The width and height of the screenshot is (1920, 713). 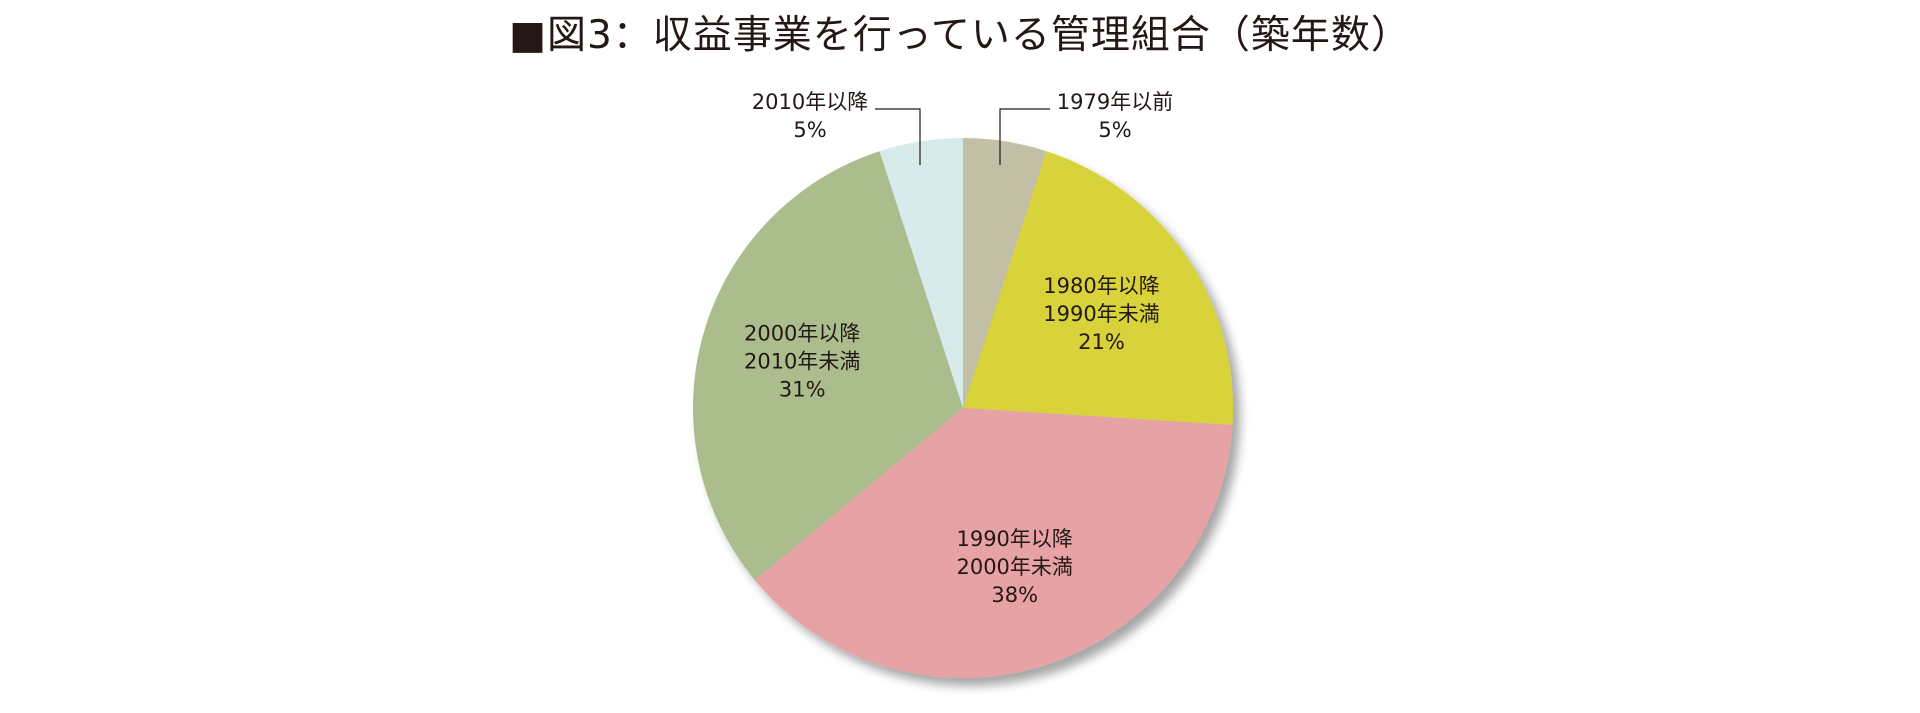 I want to click on slice-value-label: 31%, so click(x=802, y=389).